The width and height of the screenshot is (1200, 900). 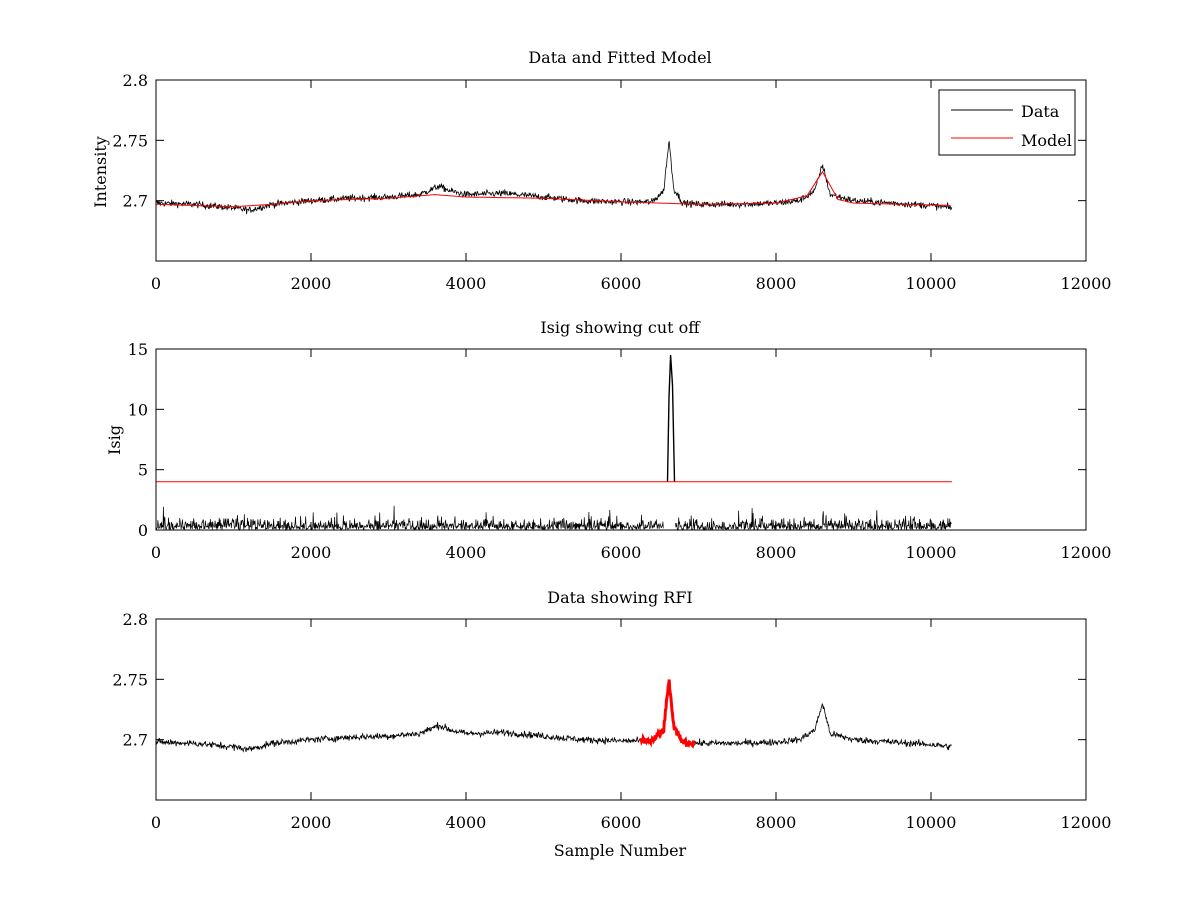 What do you see at coordinates (553, 443) in the screenshot?
I see `panel2-series` at bounding box center [553, 443].